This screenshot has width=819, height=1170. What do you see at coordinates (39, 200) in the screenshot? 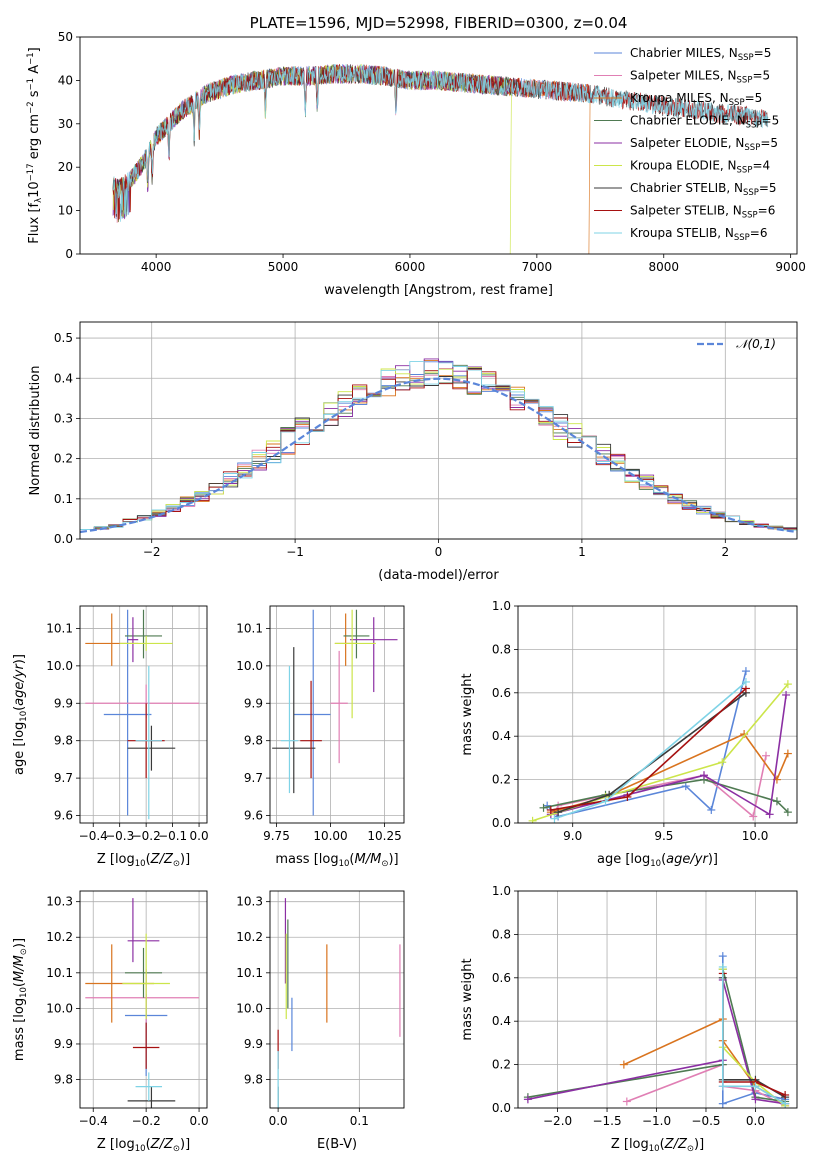
I see `label-part: λ` at bounding box center [39, 200].